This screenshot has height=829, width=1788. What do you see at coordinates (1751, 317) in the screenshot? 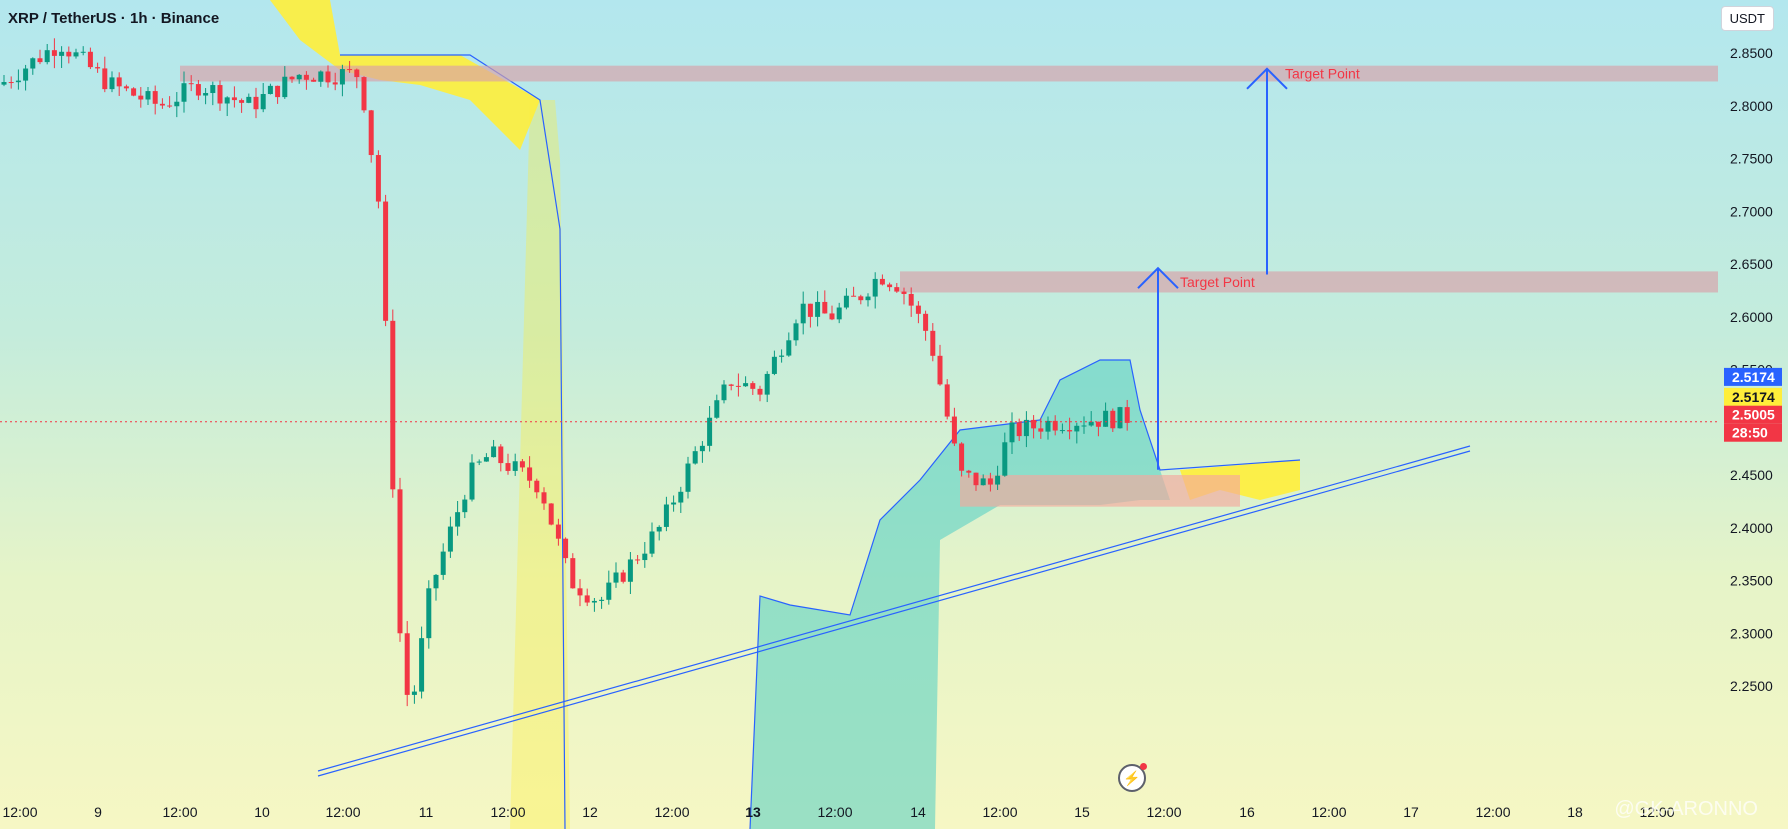
I see `y-tick-label: 2.6000` at bounding box center [1751, 317].